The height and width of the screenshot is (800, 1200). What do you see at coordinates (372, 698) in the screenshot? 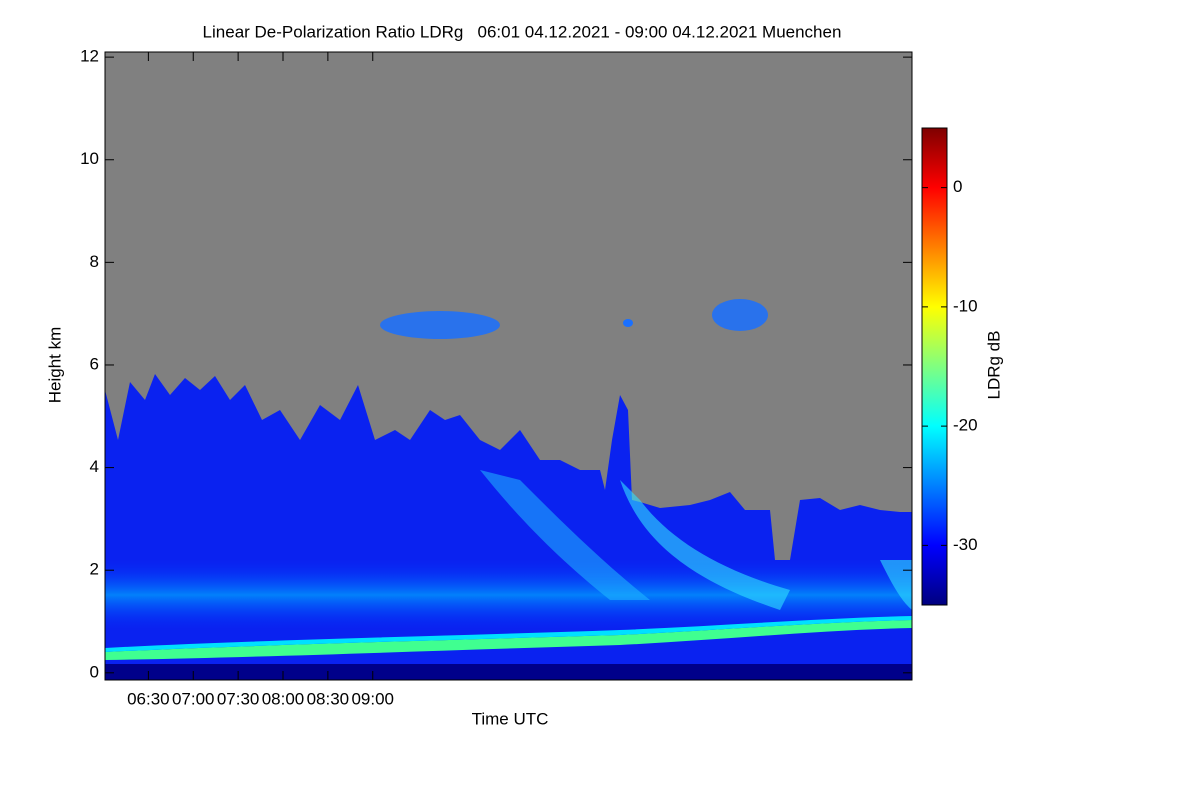
I see `x-tick-label: 09:00` at bounding box center [372, 698].